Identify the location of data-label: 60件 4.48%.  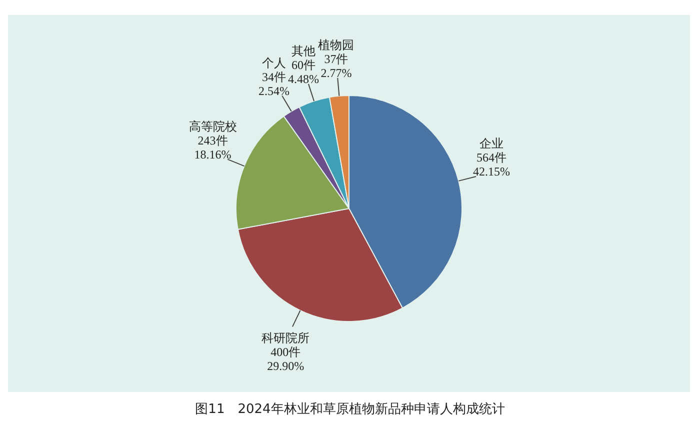
(304, 72).